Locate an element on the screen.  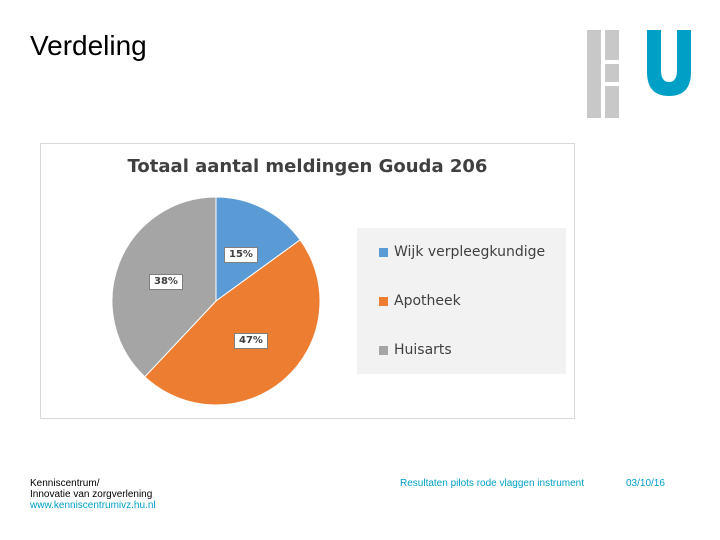
legend-label: Wijk verpleegkundige is located at coordinates (470, 252).